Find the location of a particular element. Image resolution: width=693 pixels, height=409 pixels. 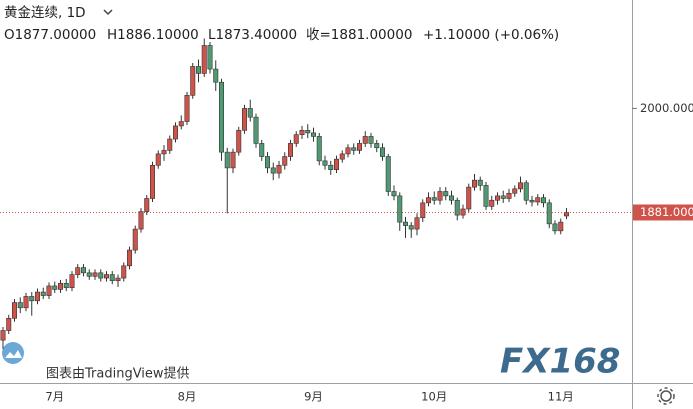

tradingview-logo is located at coordinates (13, 353).